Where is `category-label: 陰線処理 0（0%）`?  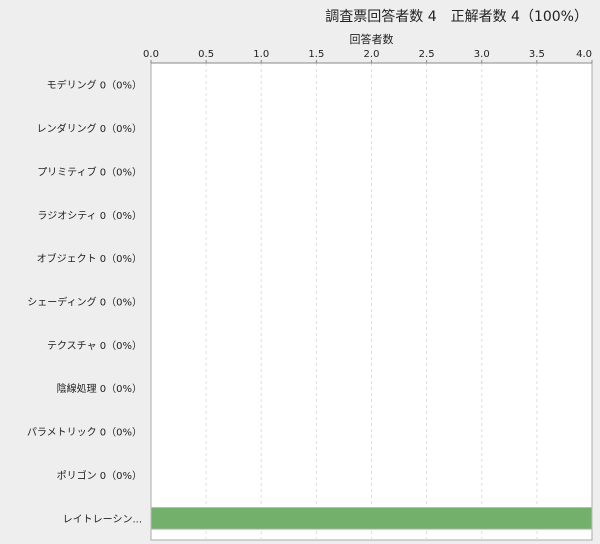
category-label: 陰線処理 0（0%） is located at coordinates (99, 388).